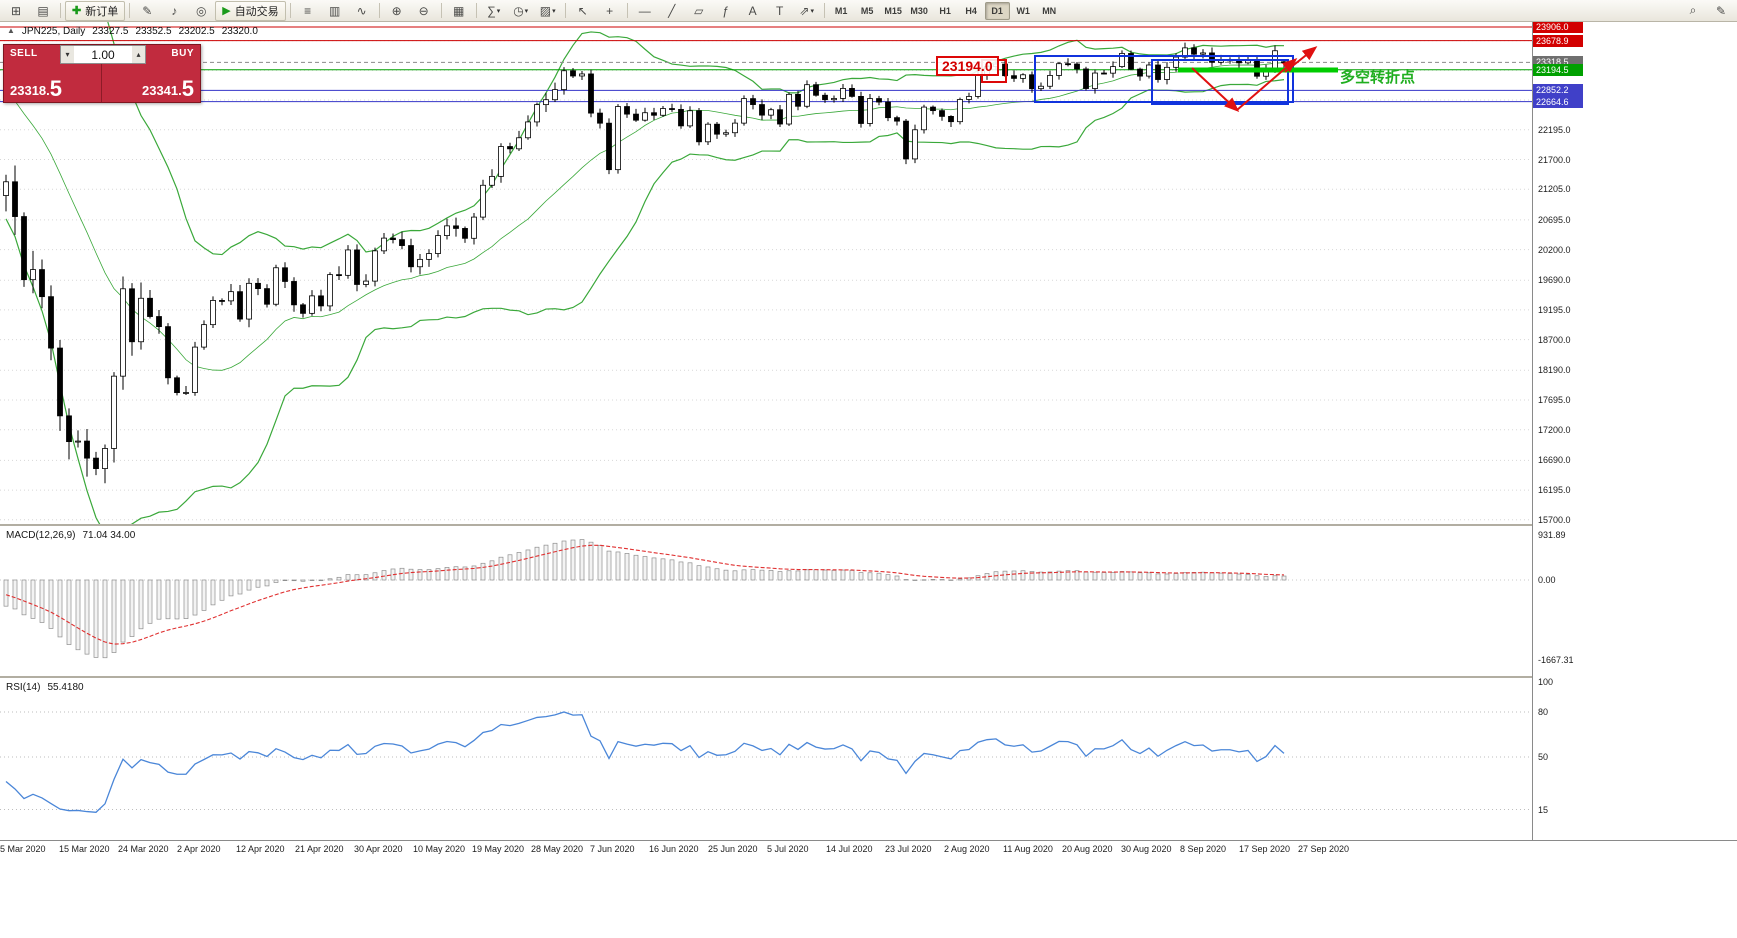  I want to click on line-chart-icon: ∿, so click(361, 10).